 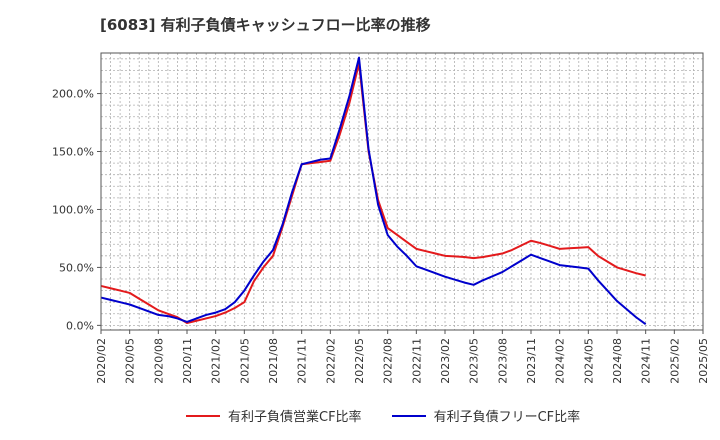 I want to click on x-tick-label: 2020/08, so click(x=158, y=361).